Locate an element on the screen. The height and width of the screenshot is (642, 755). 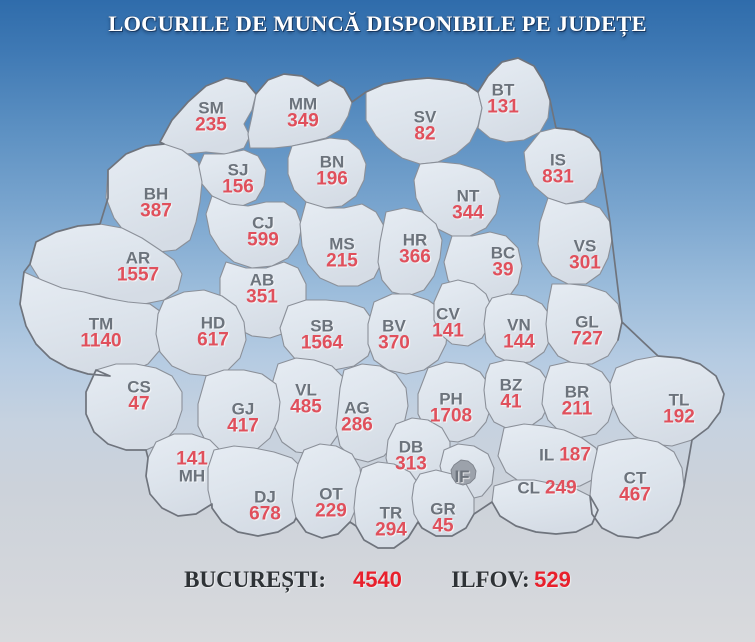
county-shape-ms is located at coordinates (343, 244).